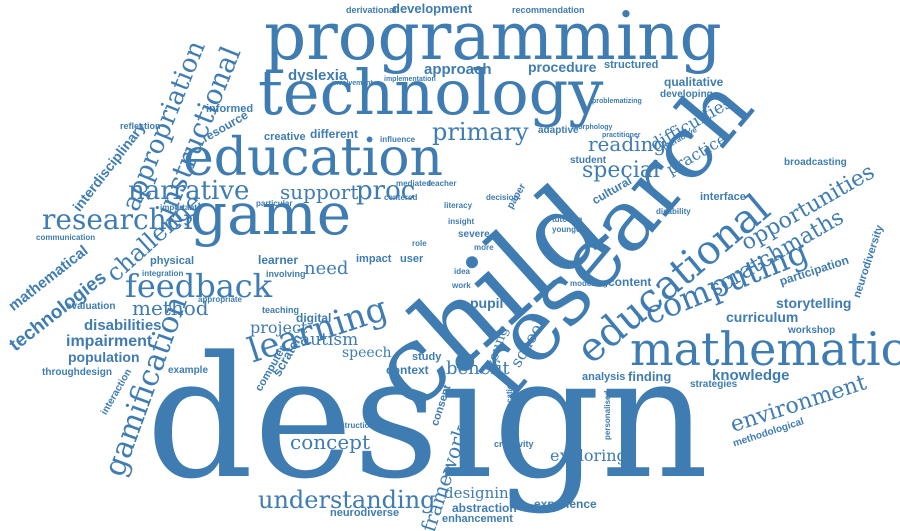  What do you see at coordinates (812, 330) in the screenshot?
I see `word-workshop: workshop` at bounding box center [812, 330].